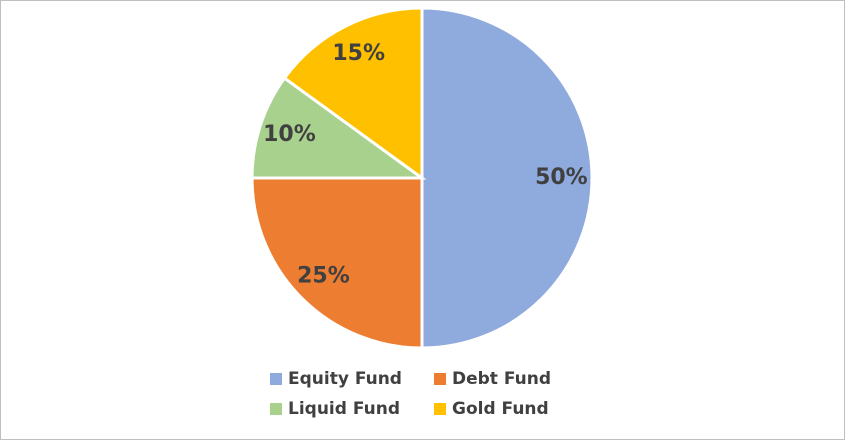 This screenshot has height=440, width=845. I want to click on legend-label: Gold Fund, so click(500, 409).